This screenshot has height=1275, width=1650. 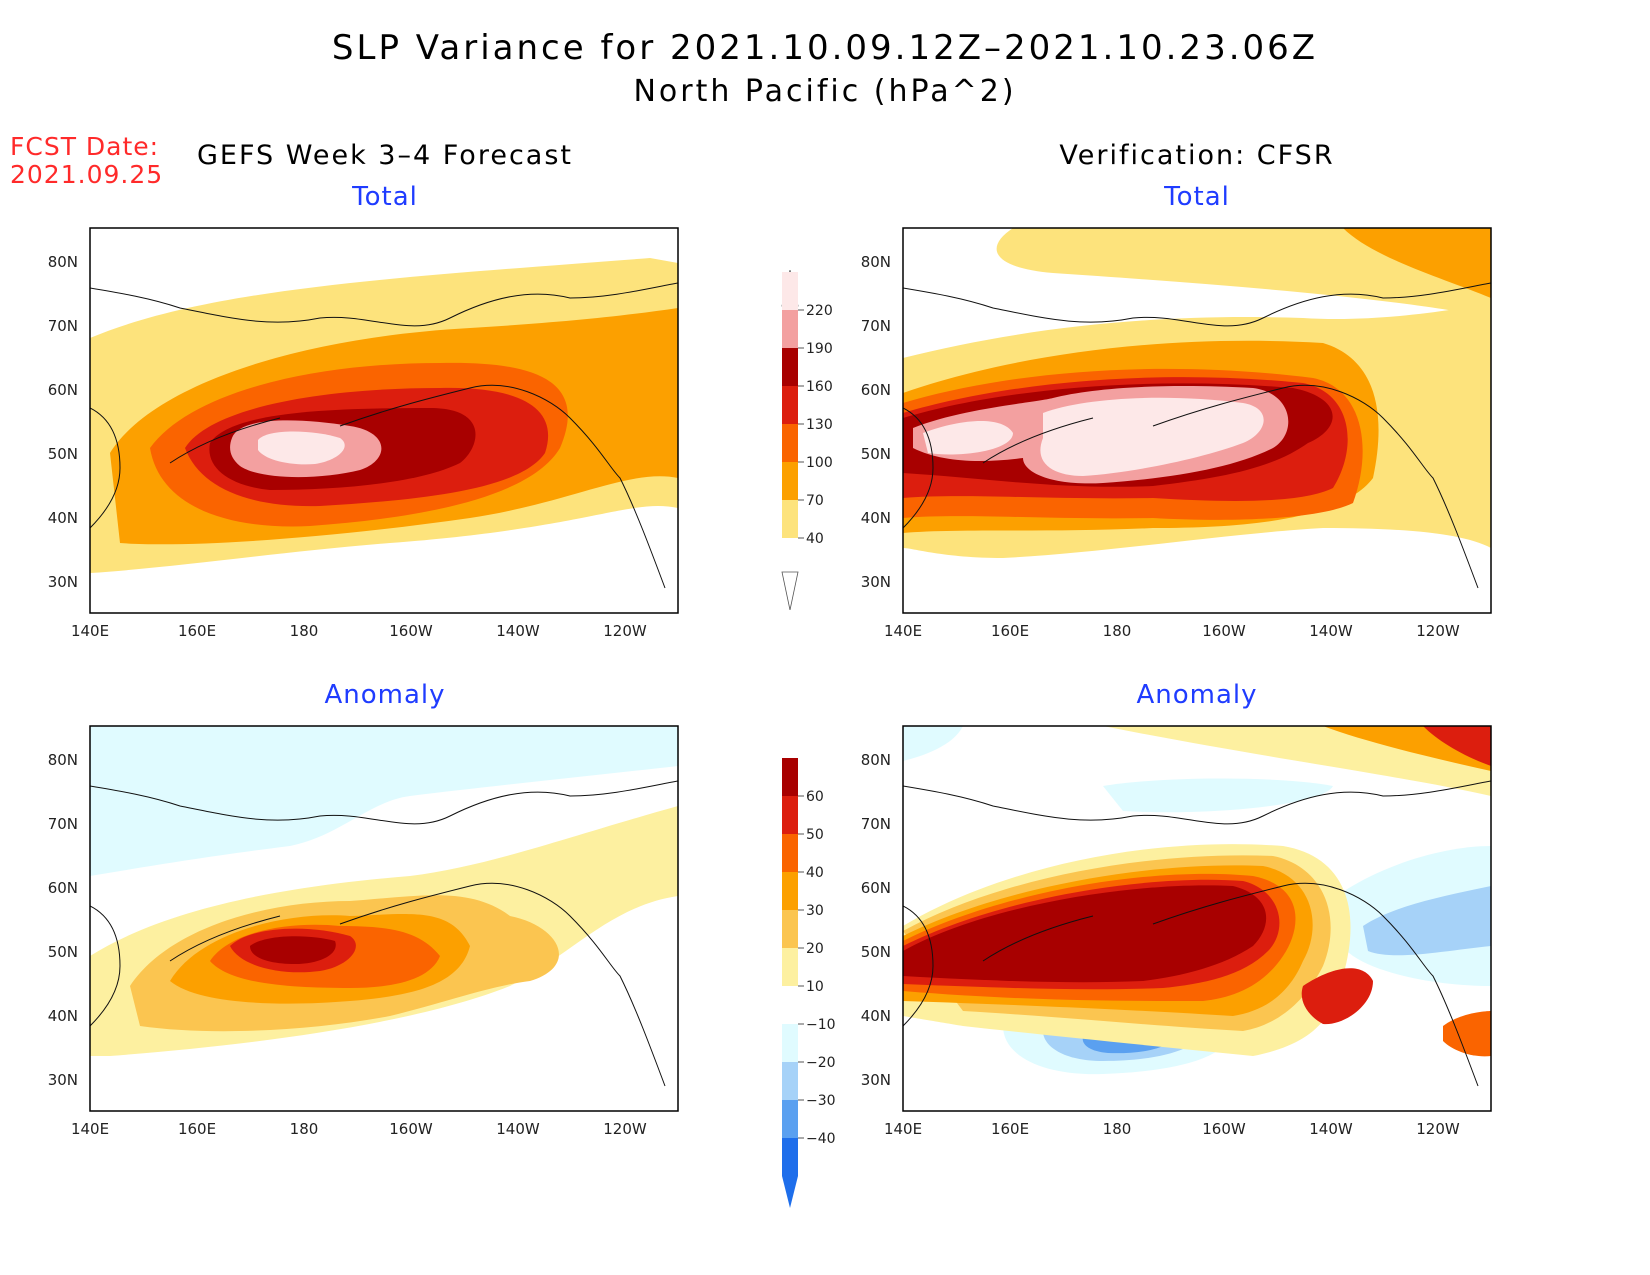 I want to click on verification-anomaly-title: Anomaly, so click(x=1197, y=695).